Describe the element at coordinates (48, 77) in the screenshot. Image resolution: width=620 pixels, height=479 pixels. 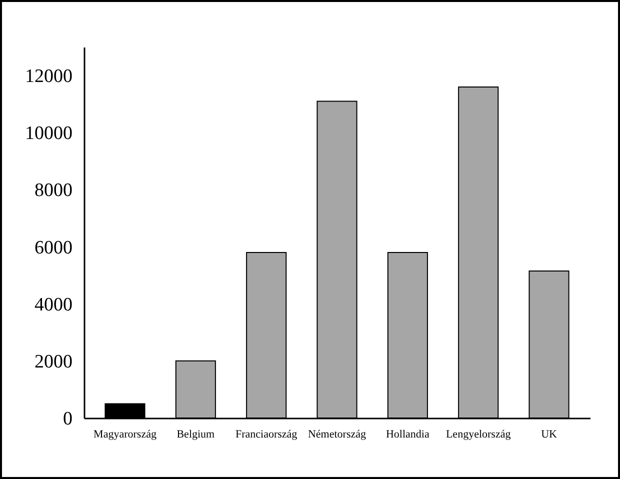
I see `y-tick-label: 12000` at that location.